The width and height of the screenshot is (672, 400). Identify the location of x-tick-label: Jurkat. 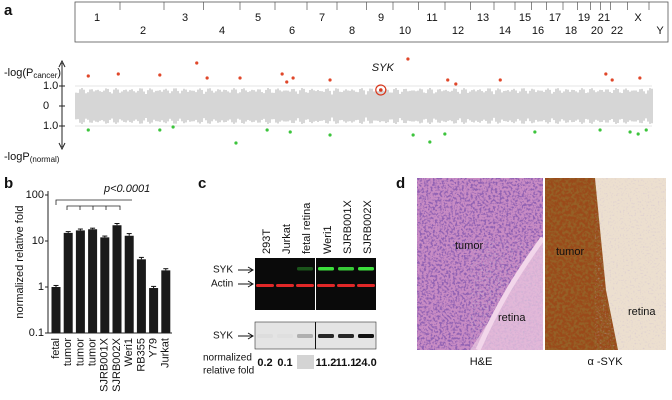
(166, 353).